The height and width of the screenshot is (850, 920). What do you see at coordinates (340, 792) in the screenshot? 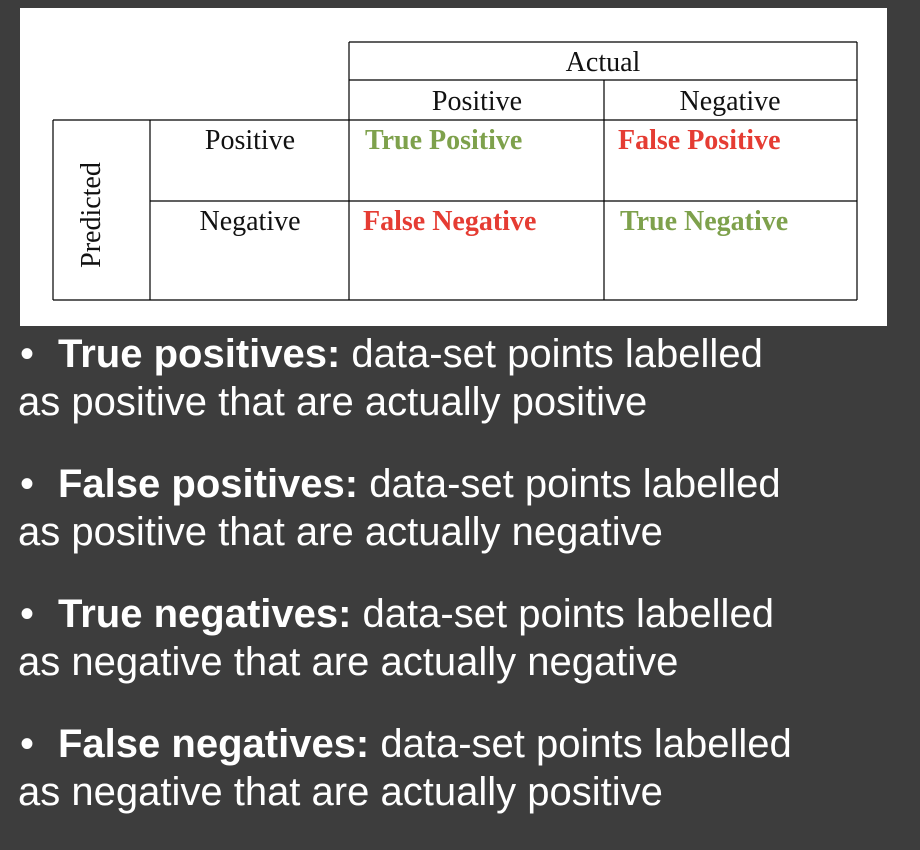
I see `bullet-line: as negative that are actually positive` at bounding box center [340, 792].